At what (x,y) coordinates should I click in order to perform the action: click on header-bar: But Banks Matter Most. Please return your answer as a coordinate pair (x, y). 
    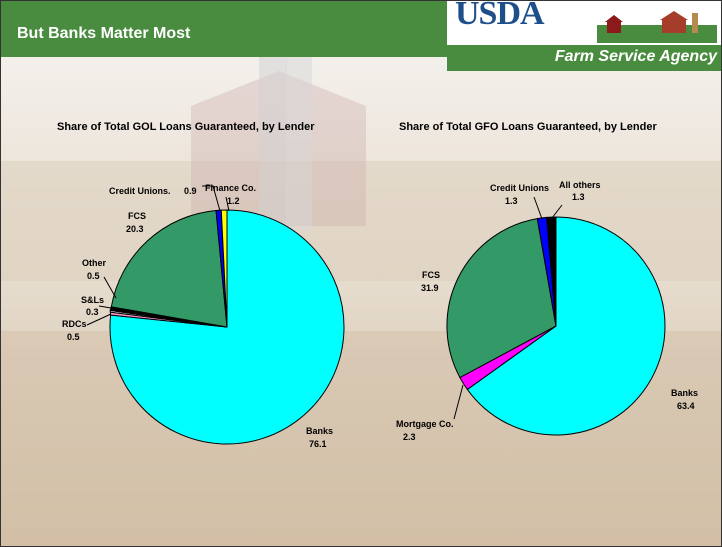
    Looking at the image, I should click on (224, 29).